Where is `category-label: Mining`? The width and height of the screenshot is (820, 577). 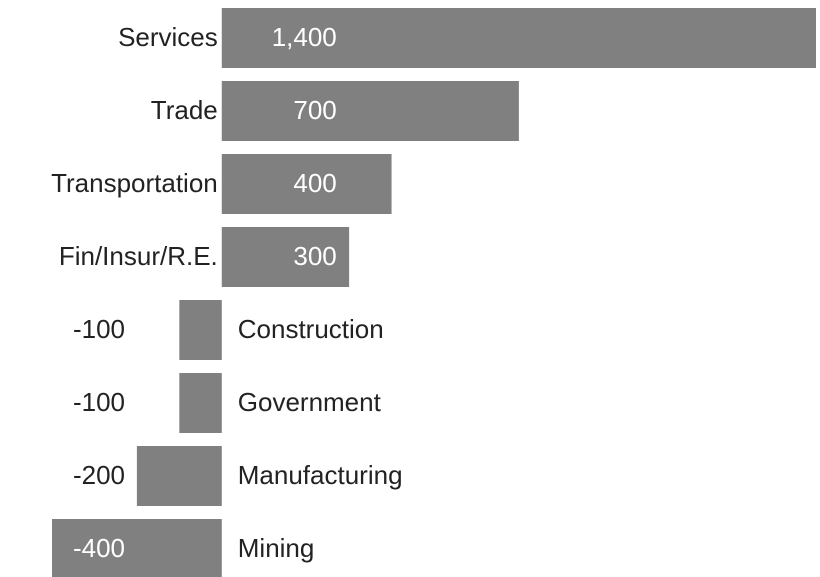 category-label: Mining is located at coordinates (276, 548).